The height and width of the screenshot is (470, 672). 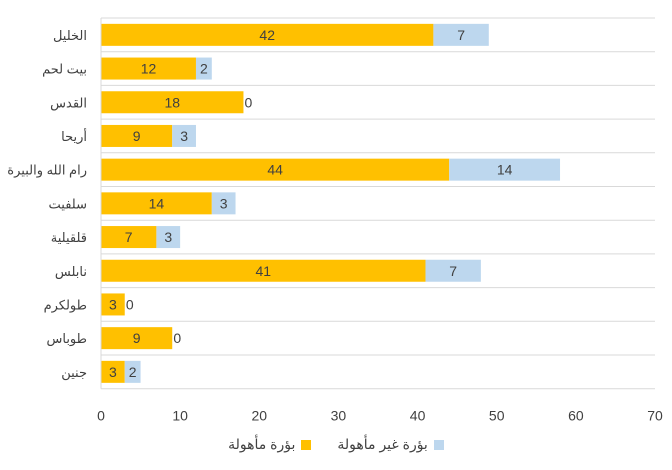 I want to click on x-tick-label: 70, so click(x=655, y=416).